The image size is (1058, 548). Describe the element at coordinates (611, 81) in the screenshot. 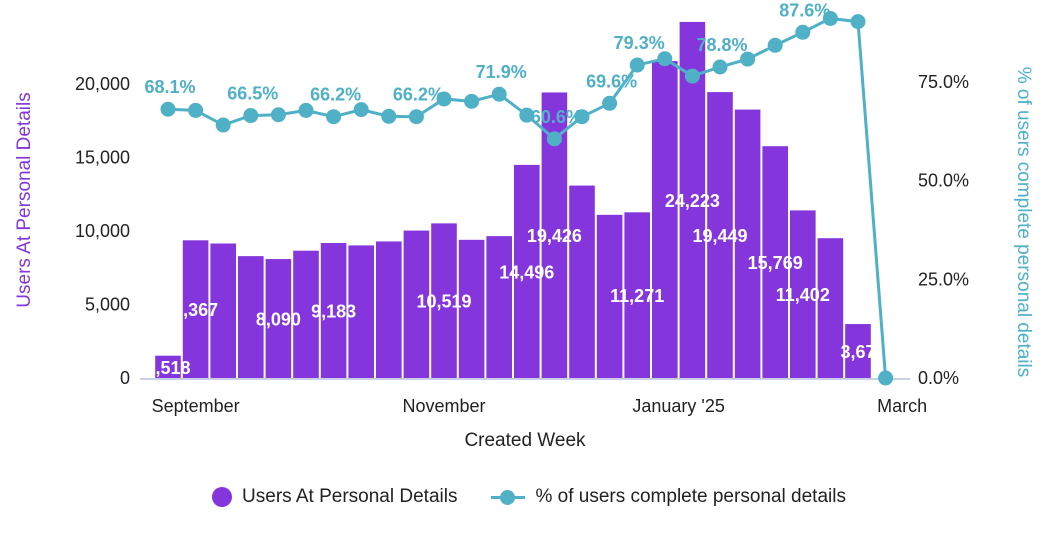

I see `line-data-label: 69.6%` at that location.